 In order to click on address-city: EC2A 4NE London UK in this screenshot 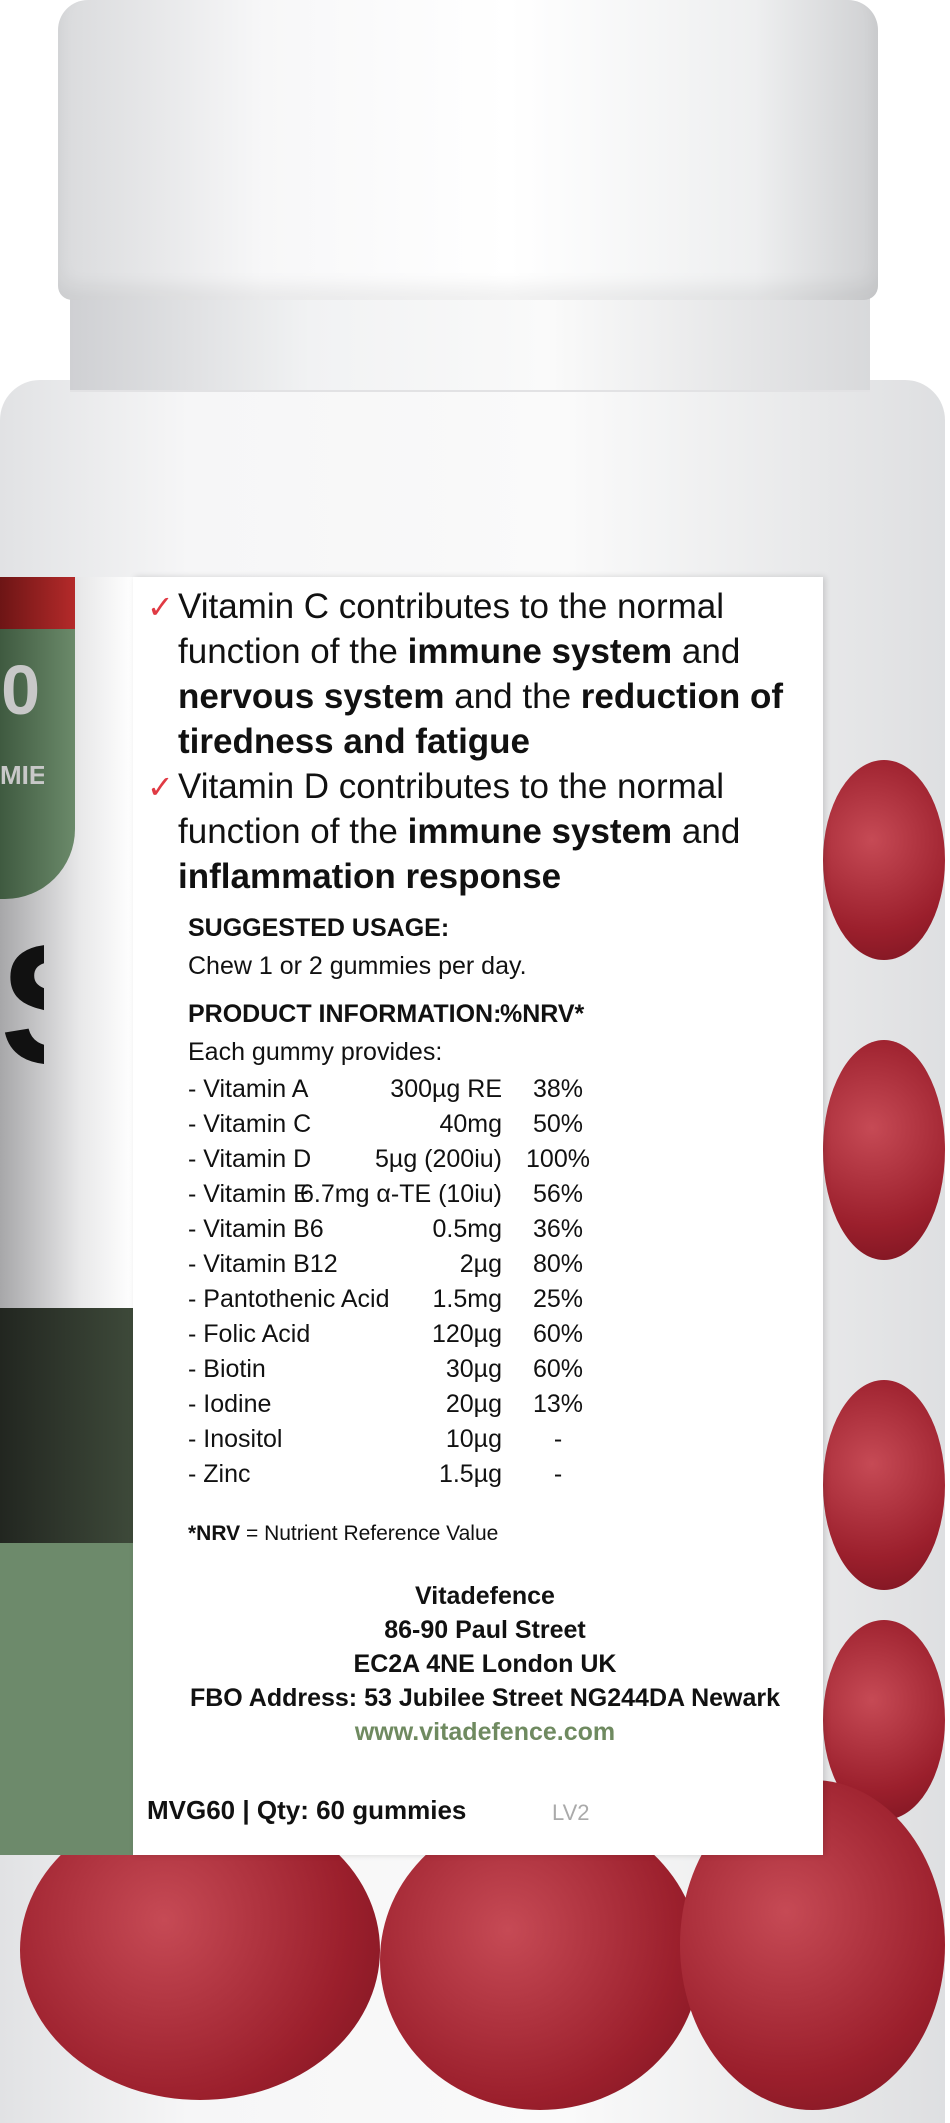, I will do `click(485, 1664)`.